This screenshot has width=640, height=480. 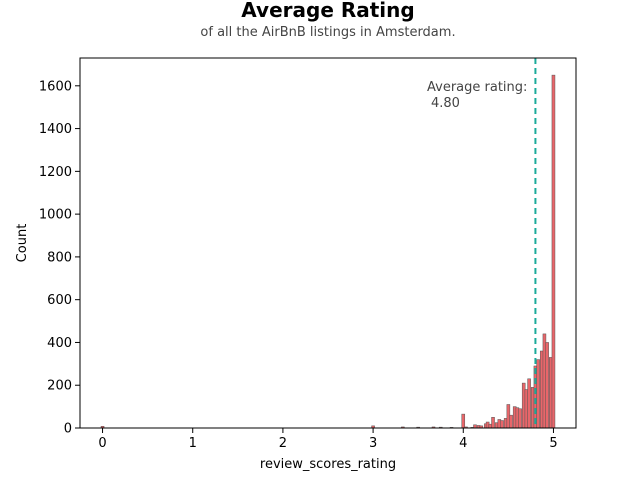 What do you see at coordinates (283, 443) in the screenshot?
I see `x-tick-label: 2` at bounding box center [283, 443].